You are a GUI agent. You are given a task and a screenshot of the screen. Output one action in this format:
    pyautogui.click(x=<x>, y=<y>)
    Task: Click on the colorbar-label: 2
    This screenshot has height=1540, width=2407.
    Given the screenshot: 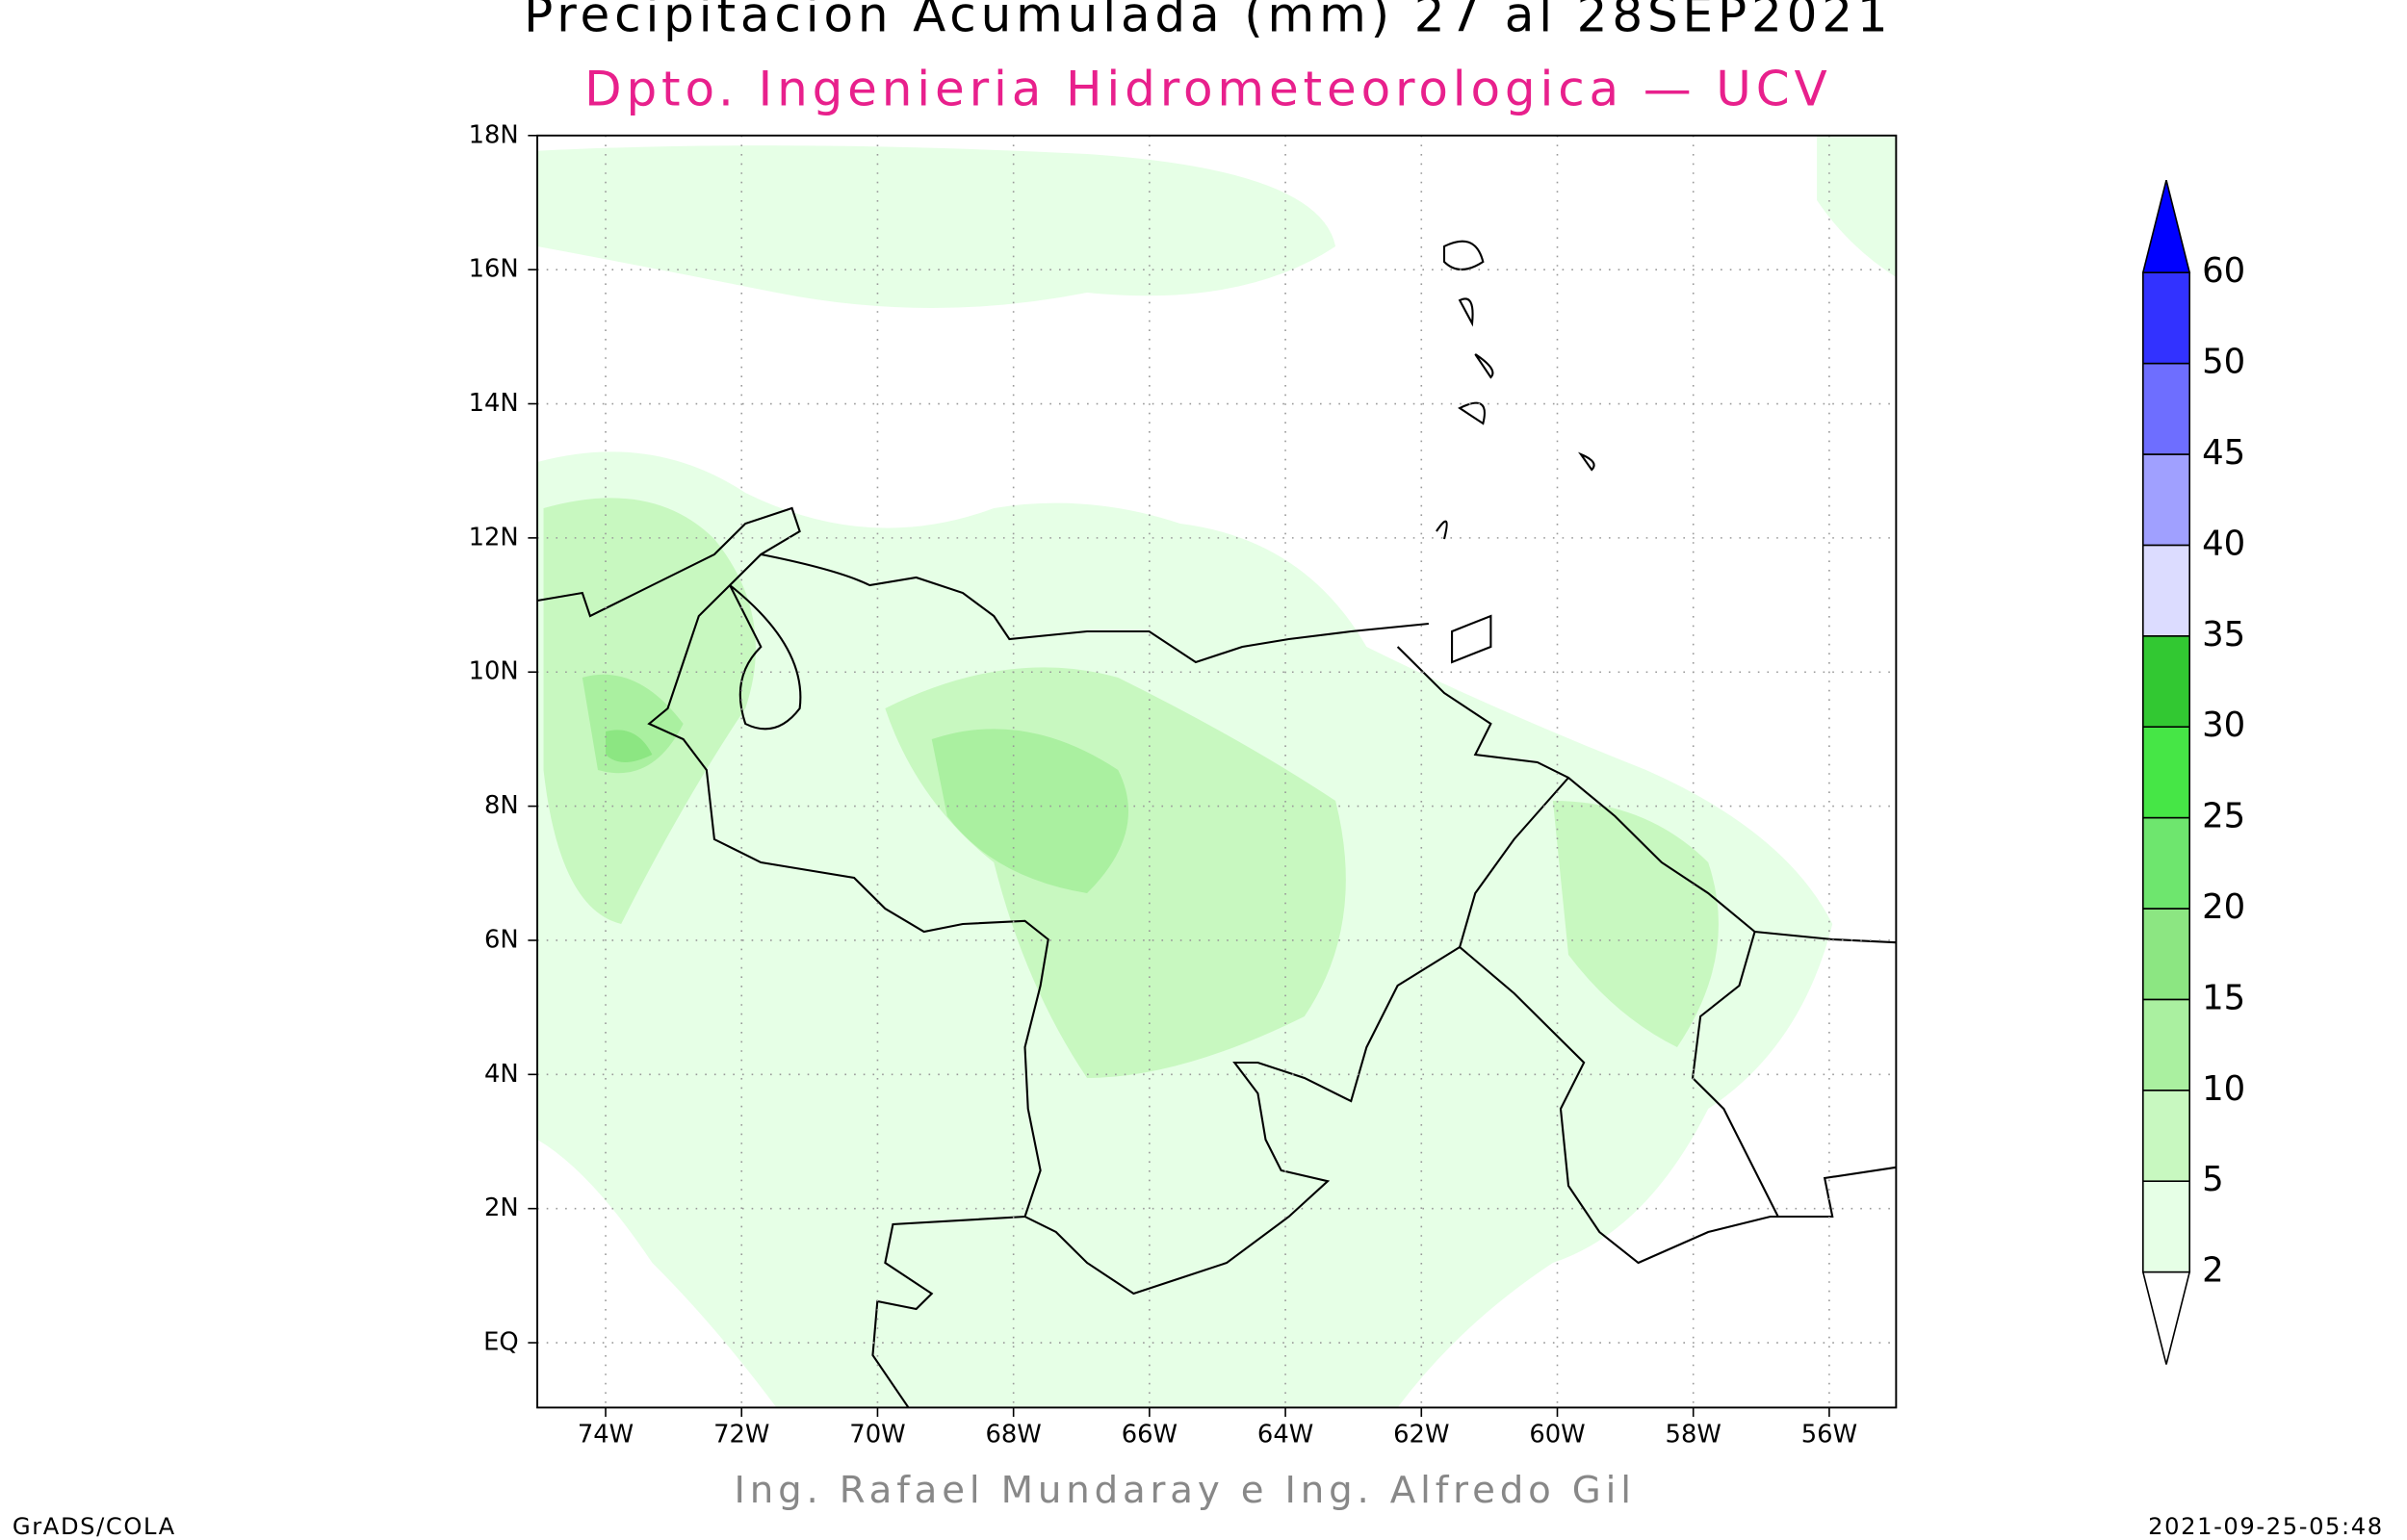 What is the action you would take?
    pyautogui.click(x=2213, y=1271)
    